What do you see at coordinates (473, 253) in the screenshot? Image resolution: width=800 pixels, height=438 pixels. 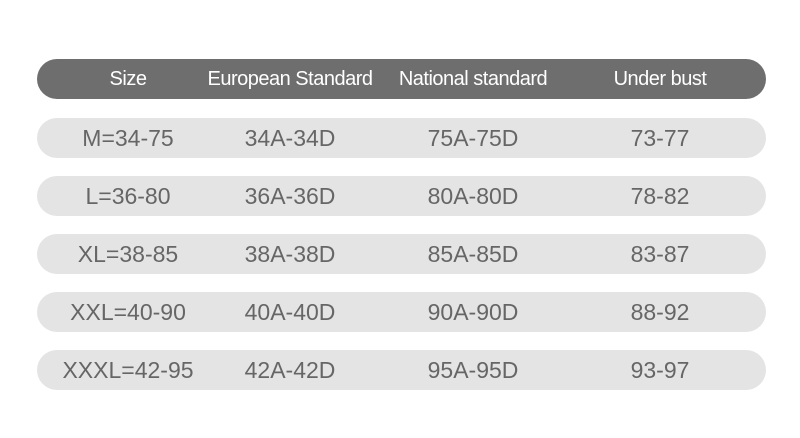 I see `table-cell: 85A-85D` at bounding box center [473, 253].